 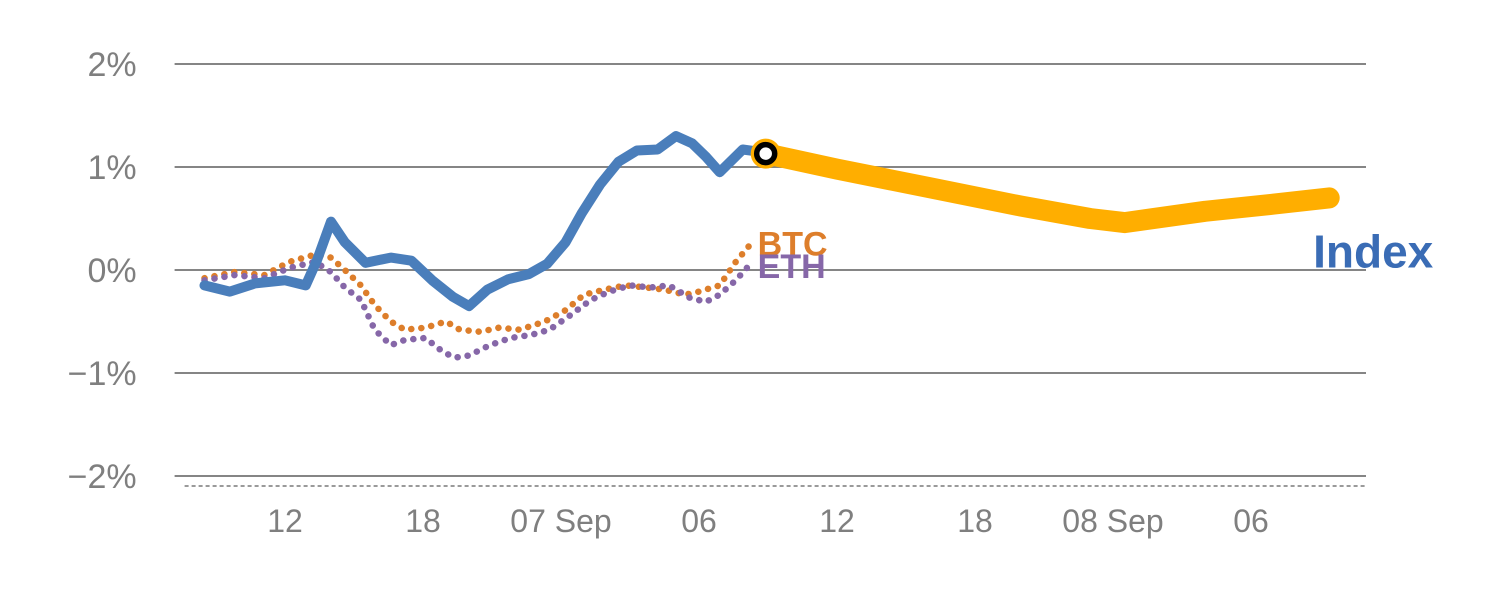 I want to click on y-axis-tick-label: 1%, so click(x=111, y=168).